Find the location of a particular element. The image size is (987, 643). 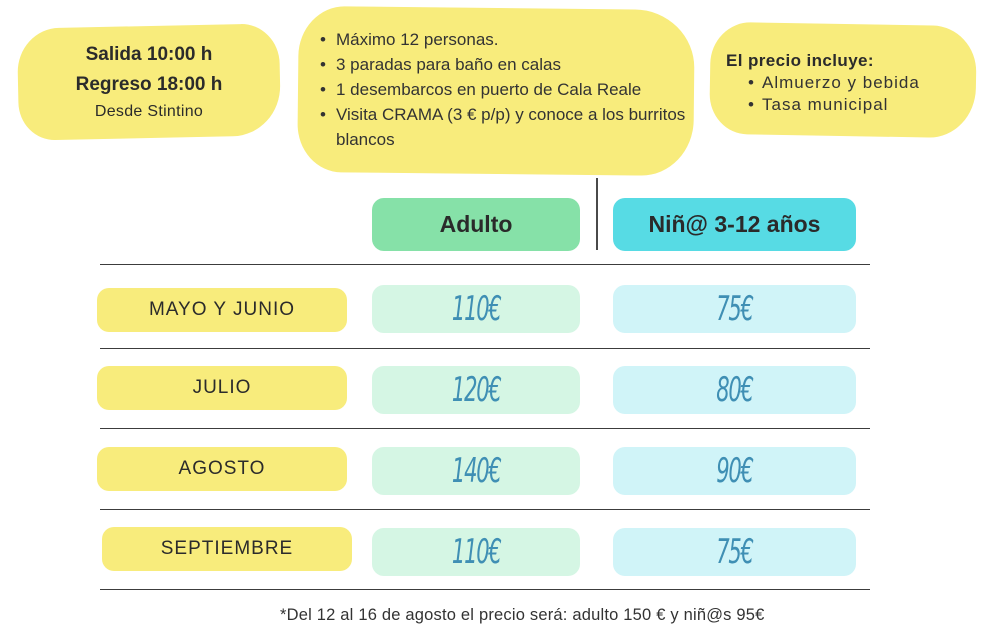

month-label: SEPTIEMBRE is located at coordinates (227, 549).